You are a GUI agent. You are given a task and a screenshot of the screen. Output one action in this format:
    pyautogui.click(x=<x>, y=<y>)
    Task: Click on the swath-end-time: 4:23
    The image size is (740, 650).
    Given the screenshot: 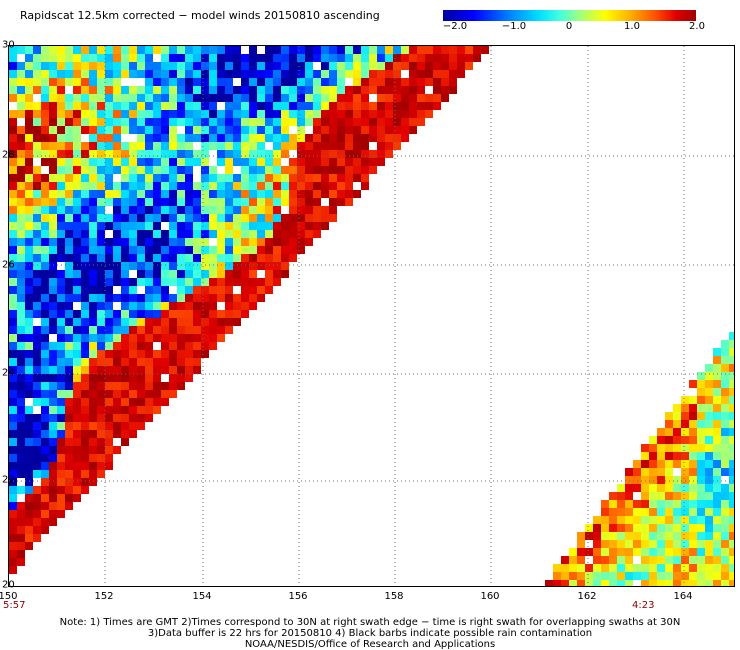 What is the action you would take?
    pyautogui.click(x=643, y=605)
    